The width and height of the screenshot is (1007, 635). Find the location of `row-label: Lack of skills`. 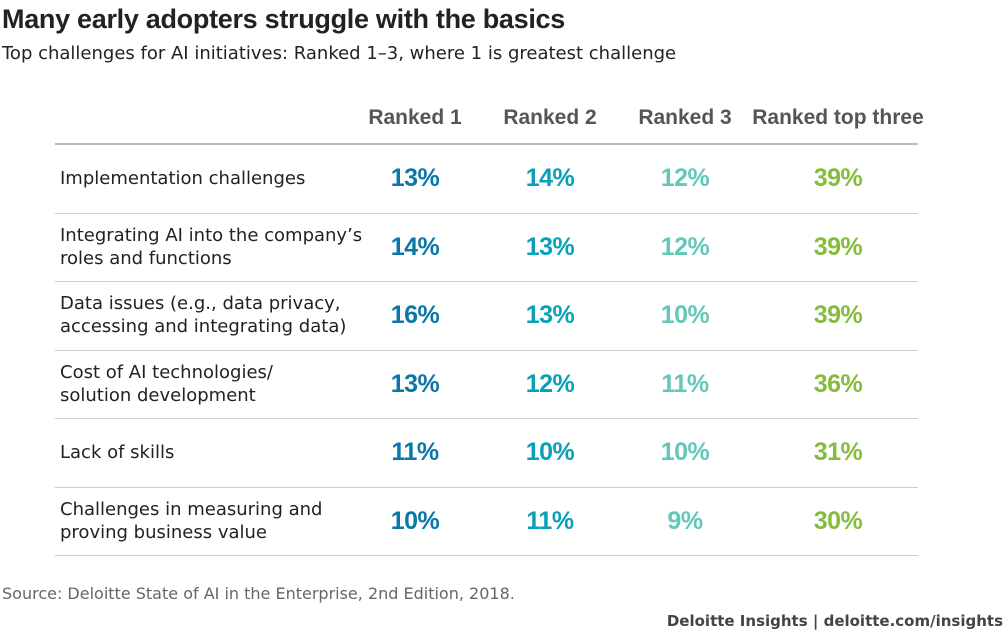

row-label: Lack of skills is located at coordinates (117, 452).